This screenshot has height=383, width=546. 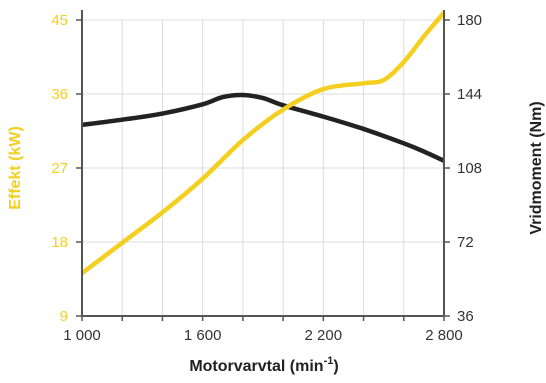 I want to click on y-left-tick-label: 18, so click(x=59, y=242).